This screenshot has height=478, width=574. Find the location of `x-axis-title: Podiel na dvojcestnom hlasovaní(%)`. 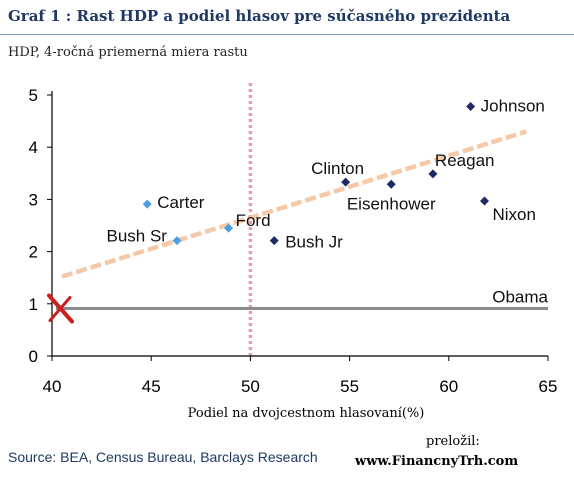

x-axis-title: Podiel na dvojcestnom hlasovaní(%) is located at coordinates (306, 413).